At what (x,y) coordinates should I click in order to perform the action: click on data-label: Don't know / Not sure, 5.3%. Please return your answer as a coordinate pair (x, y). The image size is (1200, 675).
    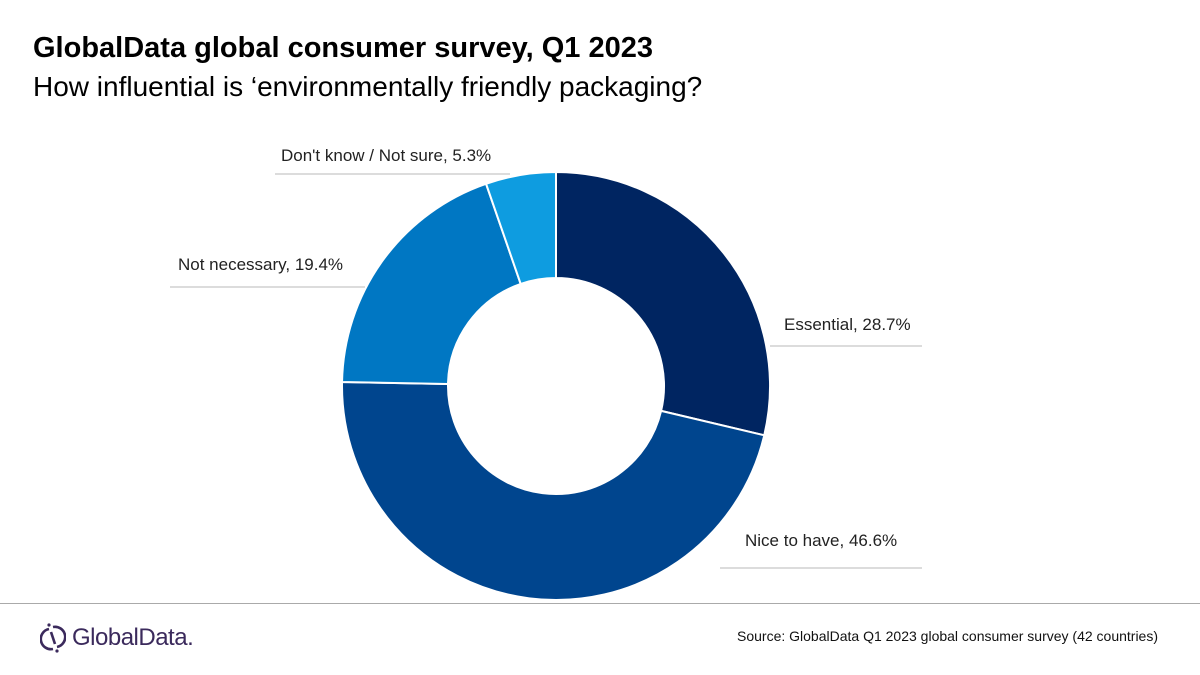
    Looking at the image, I should click on (386, 155).